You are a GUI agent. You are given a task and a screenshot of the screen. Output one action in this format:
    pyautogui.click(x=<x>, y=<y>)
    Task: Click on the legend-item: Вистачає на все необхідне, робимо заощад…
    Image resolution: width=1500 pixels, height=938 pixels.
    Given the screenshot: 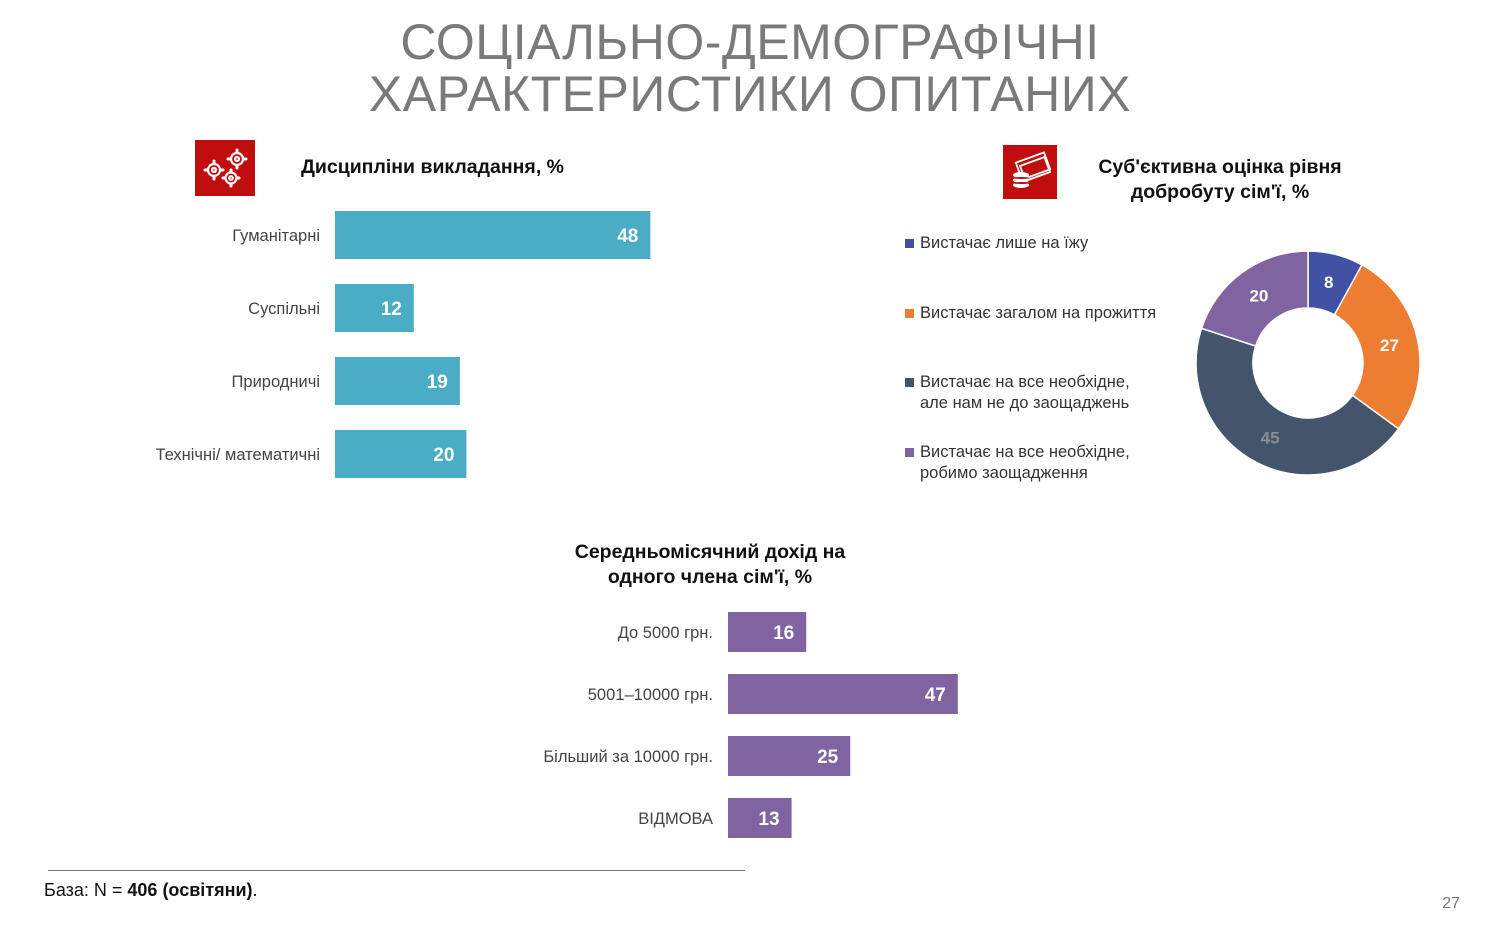 What is the action you would take?
    pyautogui.click(x=1052, y=463)
    